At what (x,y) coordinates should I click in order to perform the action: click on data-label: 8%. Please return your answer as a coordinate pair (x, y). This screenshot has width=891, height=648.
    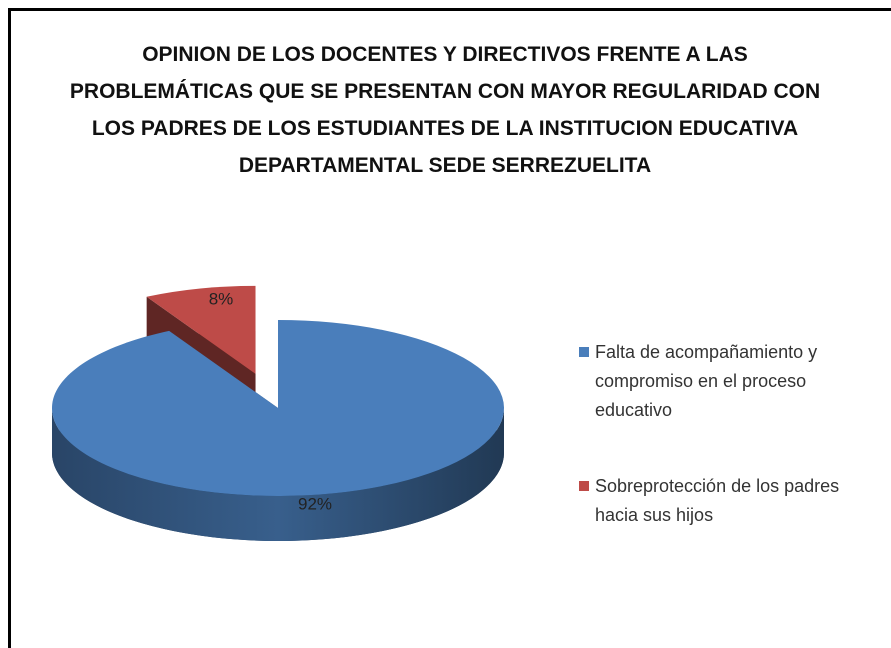
    Looking at the image, I should click on (221, 298).